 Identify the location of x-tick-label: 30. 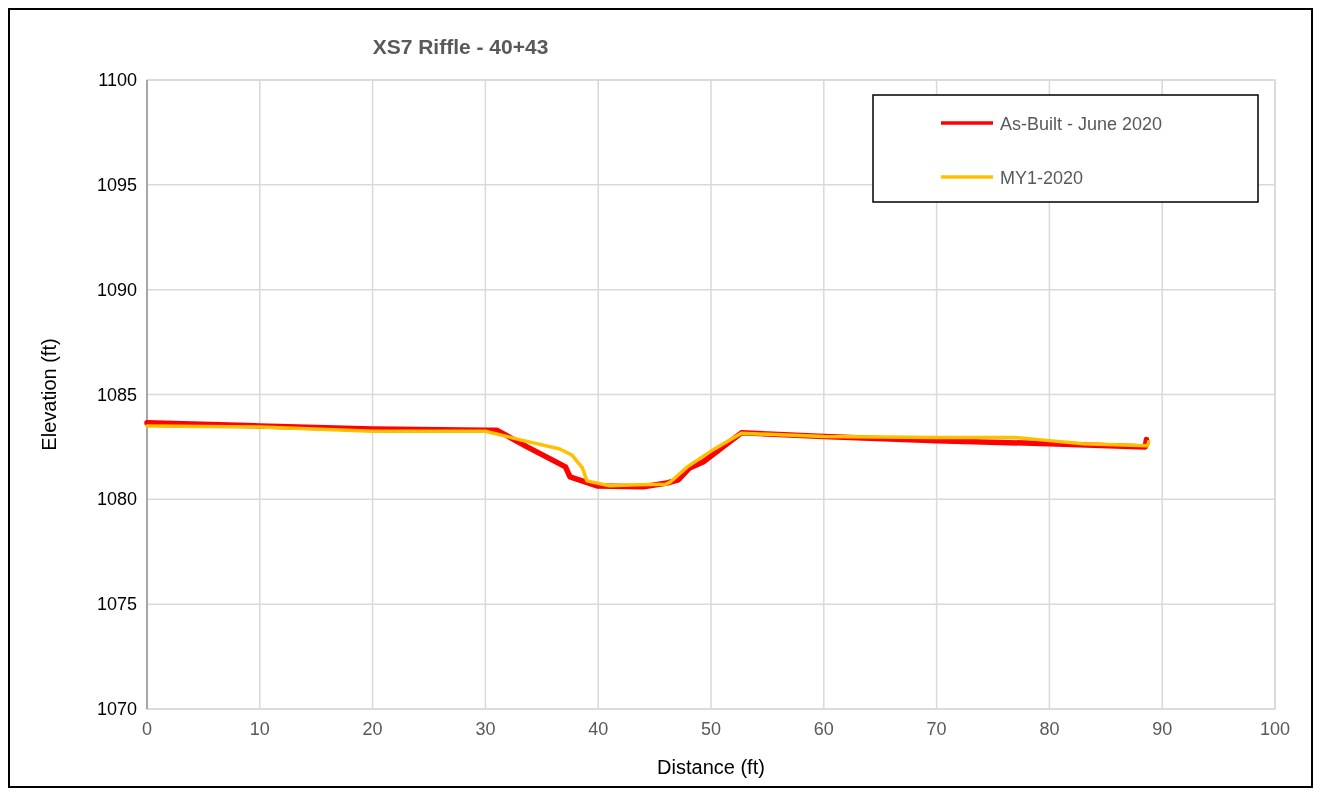
(485, 729).